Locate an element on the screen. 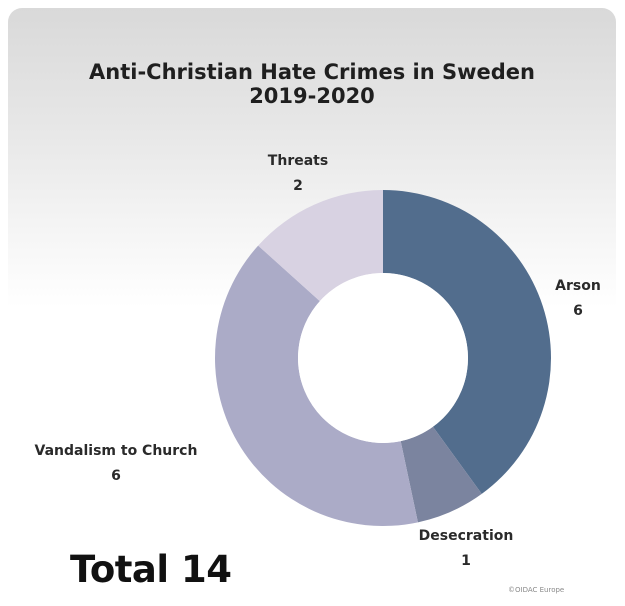 This screenshot has height=606, width=625. slice-desecration is located at coordinates (441, 474).